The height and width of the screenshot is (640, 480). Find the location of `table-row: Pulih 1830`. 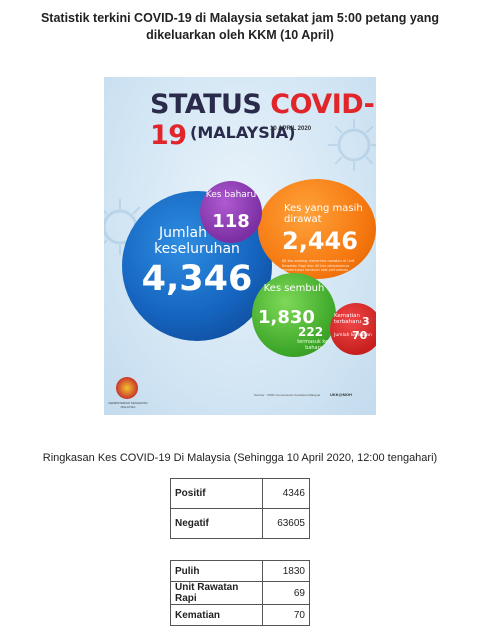

table-row: Pulih 1830 is located at coordinates (240, 571).